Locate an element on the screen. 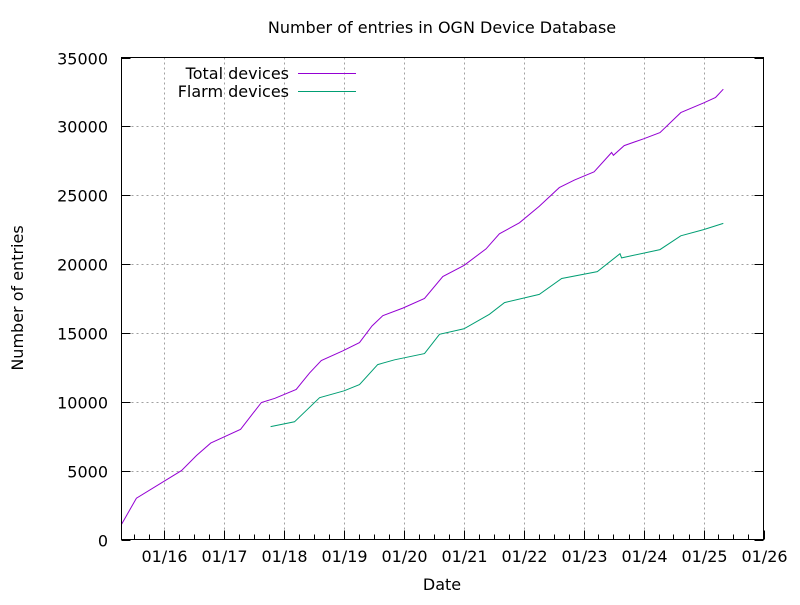  legend-label: Total devices is located at coordinates (237, 73).